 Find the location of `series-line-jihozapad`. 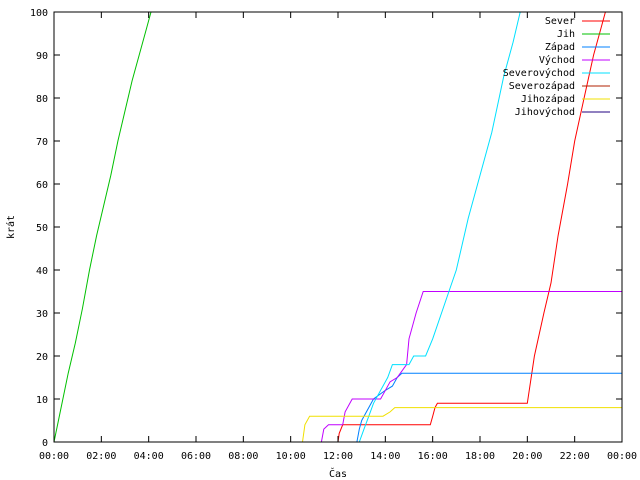

series-line-jihozapad is located at coordinates (462, 424).